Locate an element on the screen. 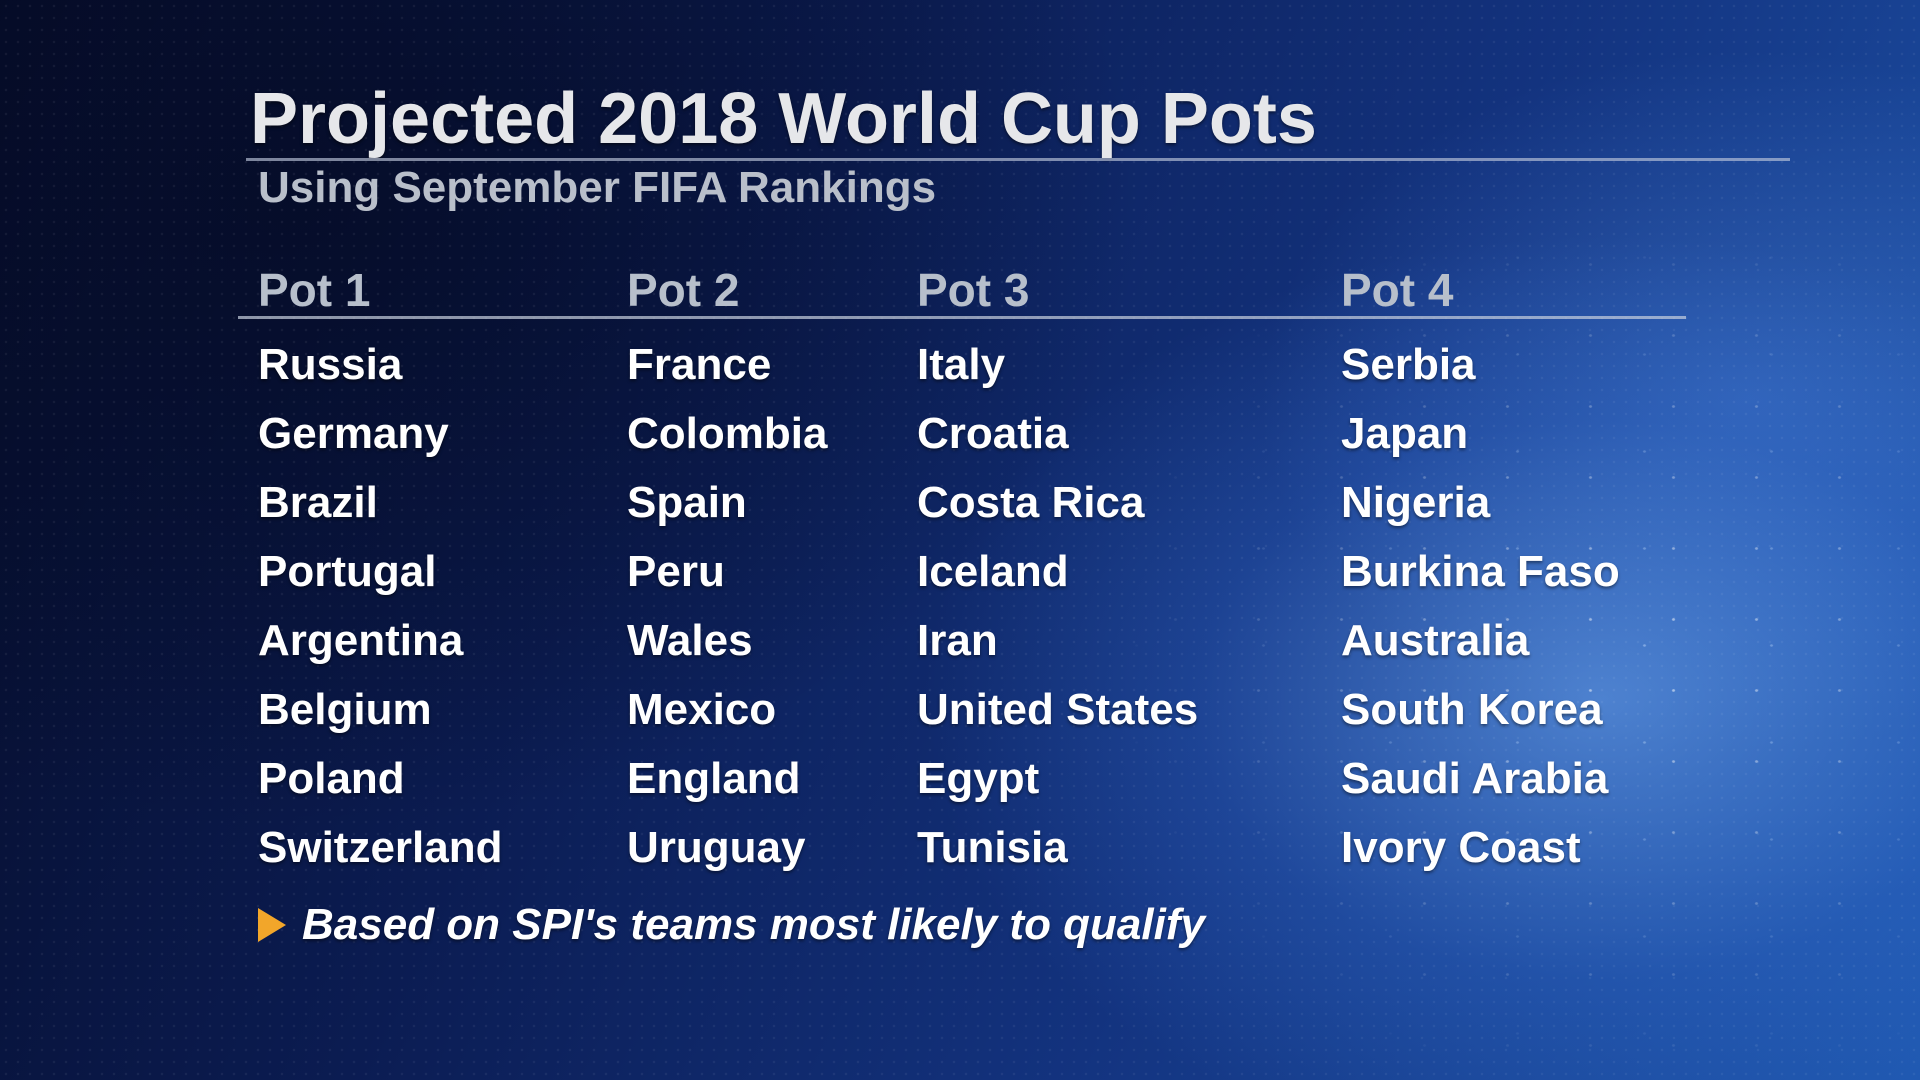  page-subtitle: Using September FIFA Rankings is located at coordinates (597, 187).